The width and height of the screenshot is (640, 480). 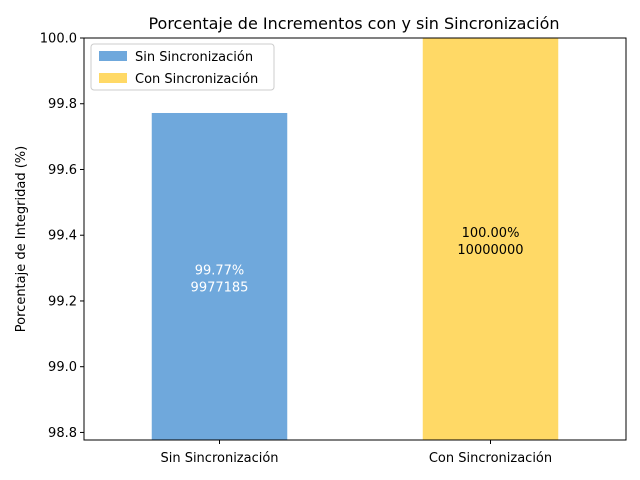 I want to click on y-tick-label-6: 100.0, so click(x=58, y=39).